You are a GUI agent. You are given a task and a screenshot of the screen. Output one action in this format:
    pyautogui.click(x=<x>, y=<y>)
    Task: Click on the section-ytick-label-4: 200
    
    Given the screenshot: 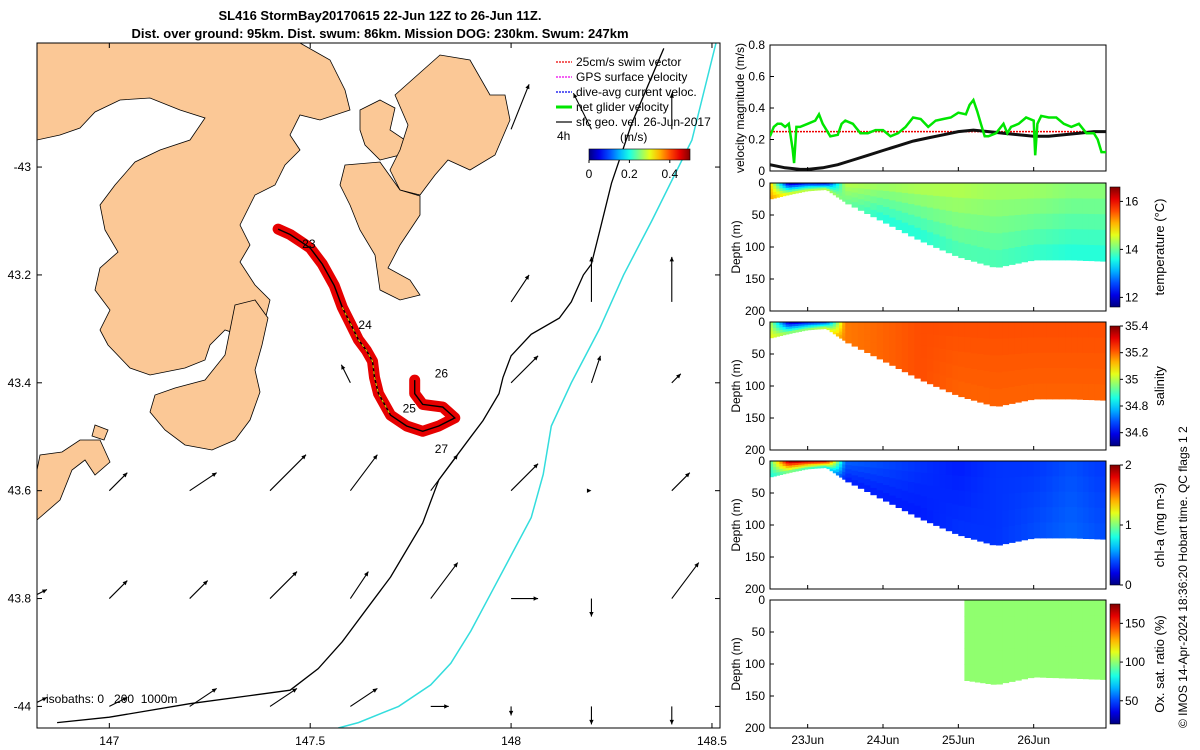 What is the action you would take?
    pyautogui.click(x=755, y=589)
    